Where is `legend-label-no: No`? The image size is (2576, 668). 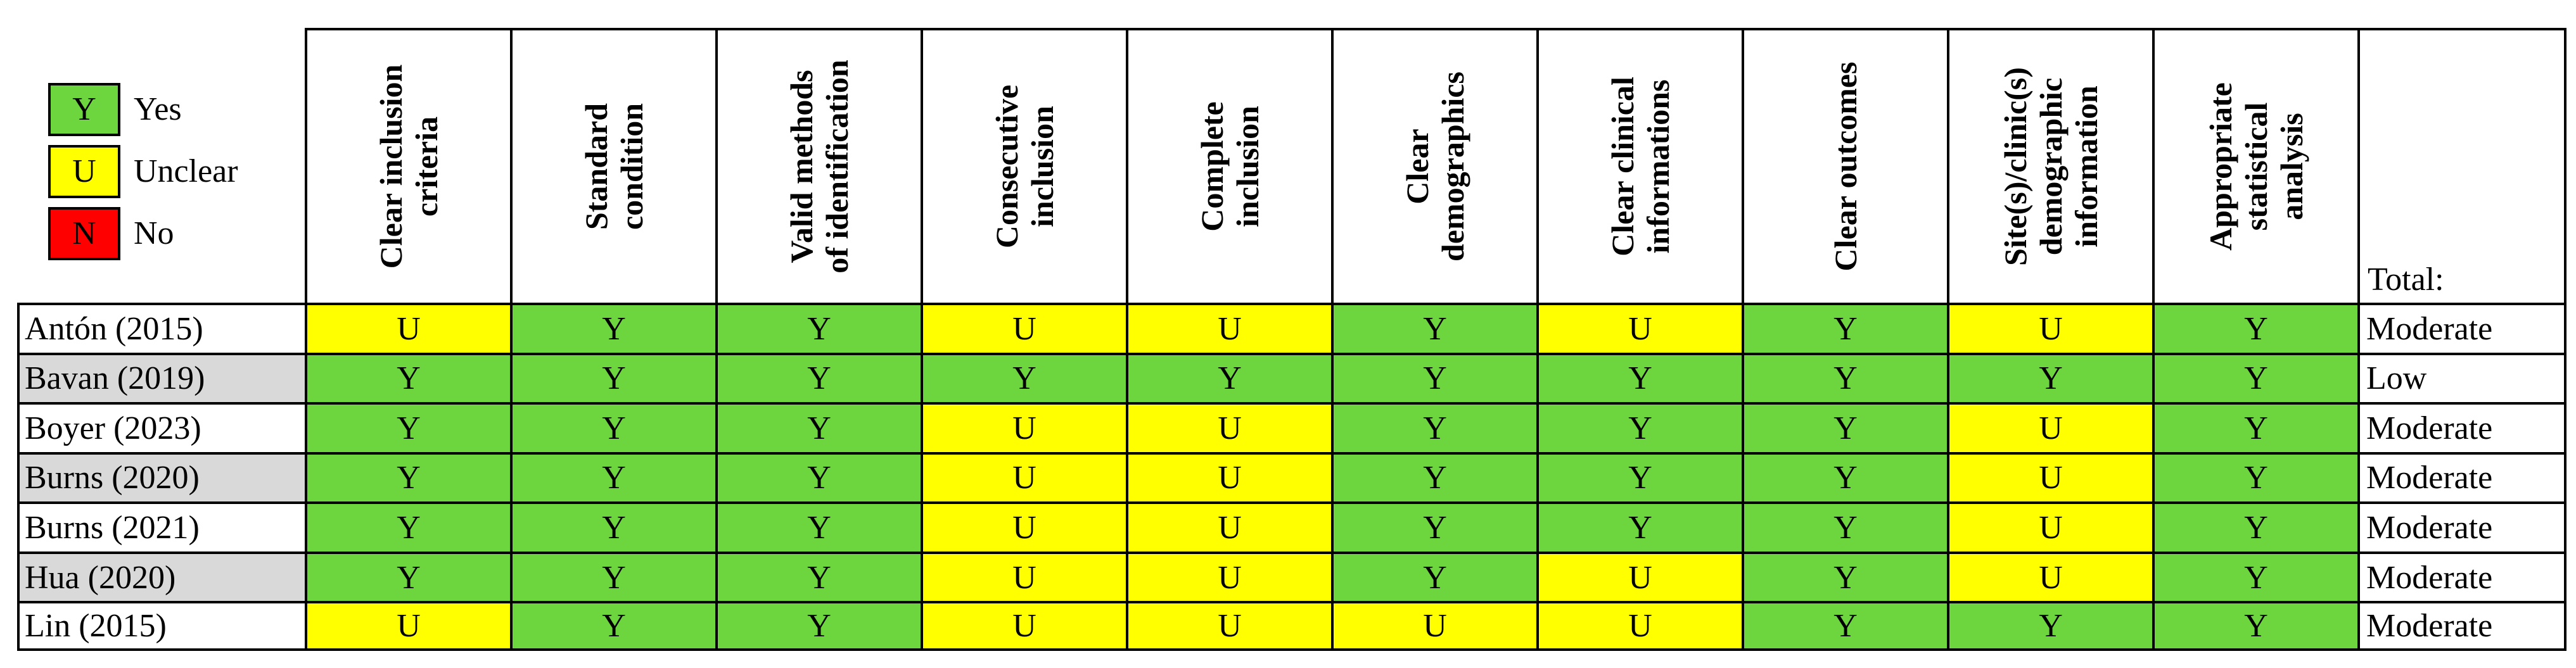 legend-label-no: No is located at coordinates (154, 233).